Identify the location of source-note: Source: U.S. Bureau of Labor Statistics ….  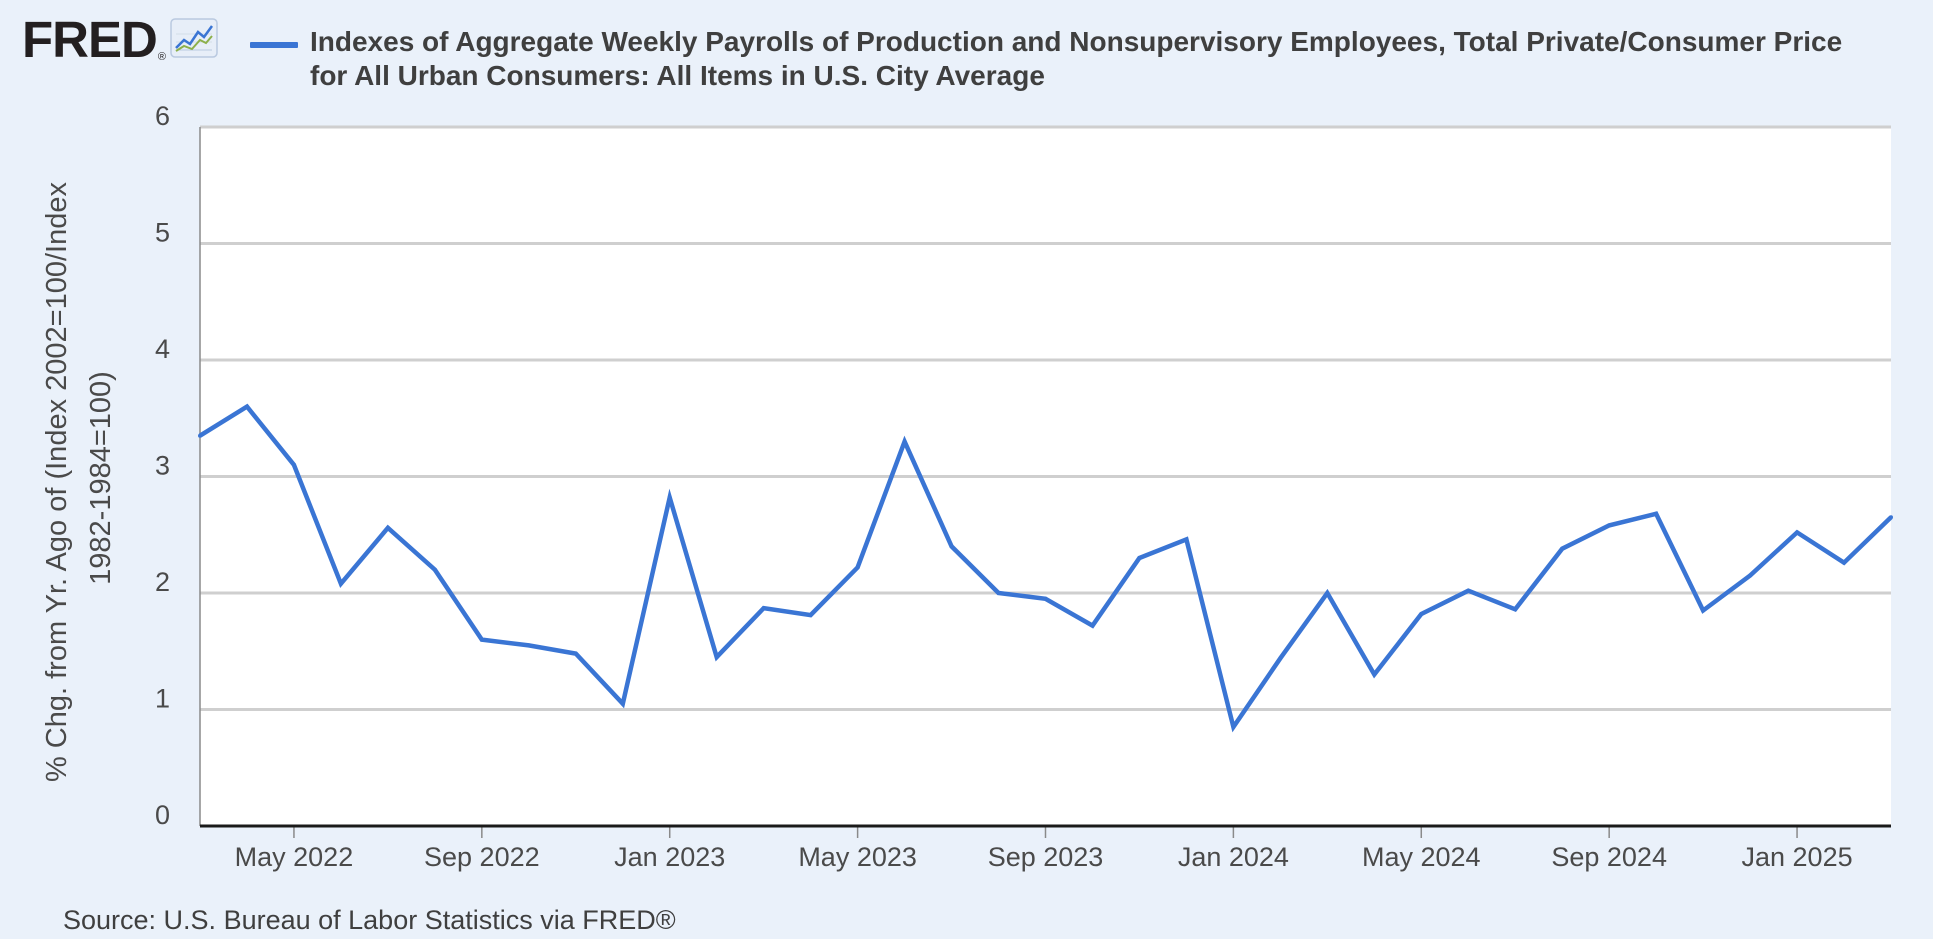
(369, 920).